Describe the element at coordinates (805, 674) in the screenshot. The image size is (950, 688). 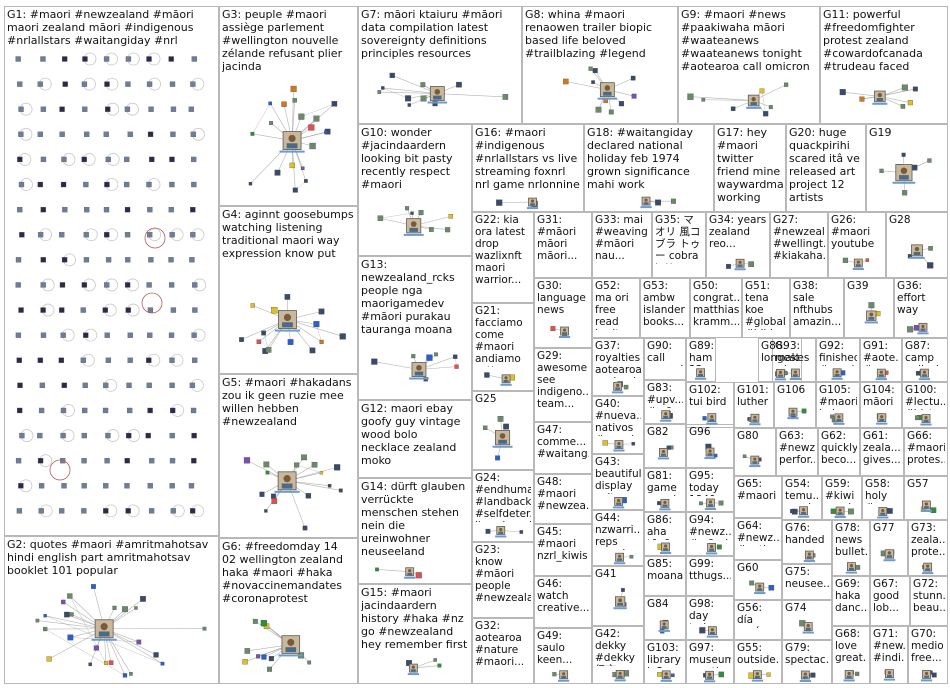
I see `g79-hub-avatar-head` at that location.